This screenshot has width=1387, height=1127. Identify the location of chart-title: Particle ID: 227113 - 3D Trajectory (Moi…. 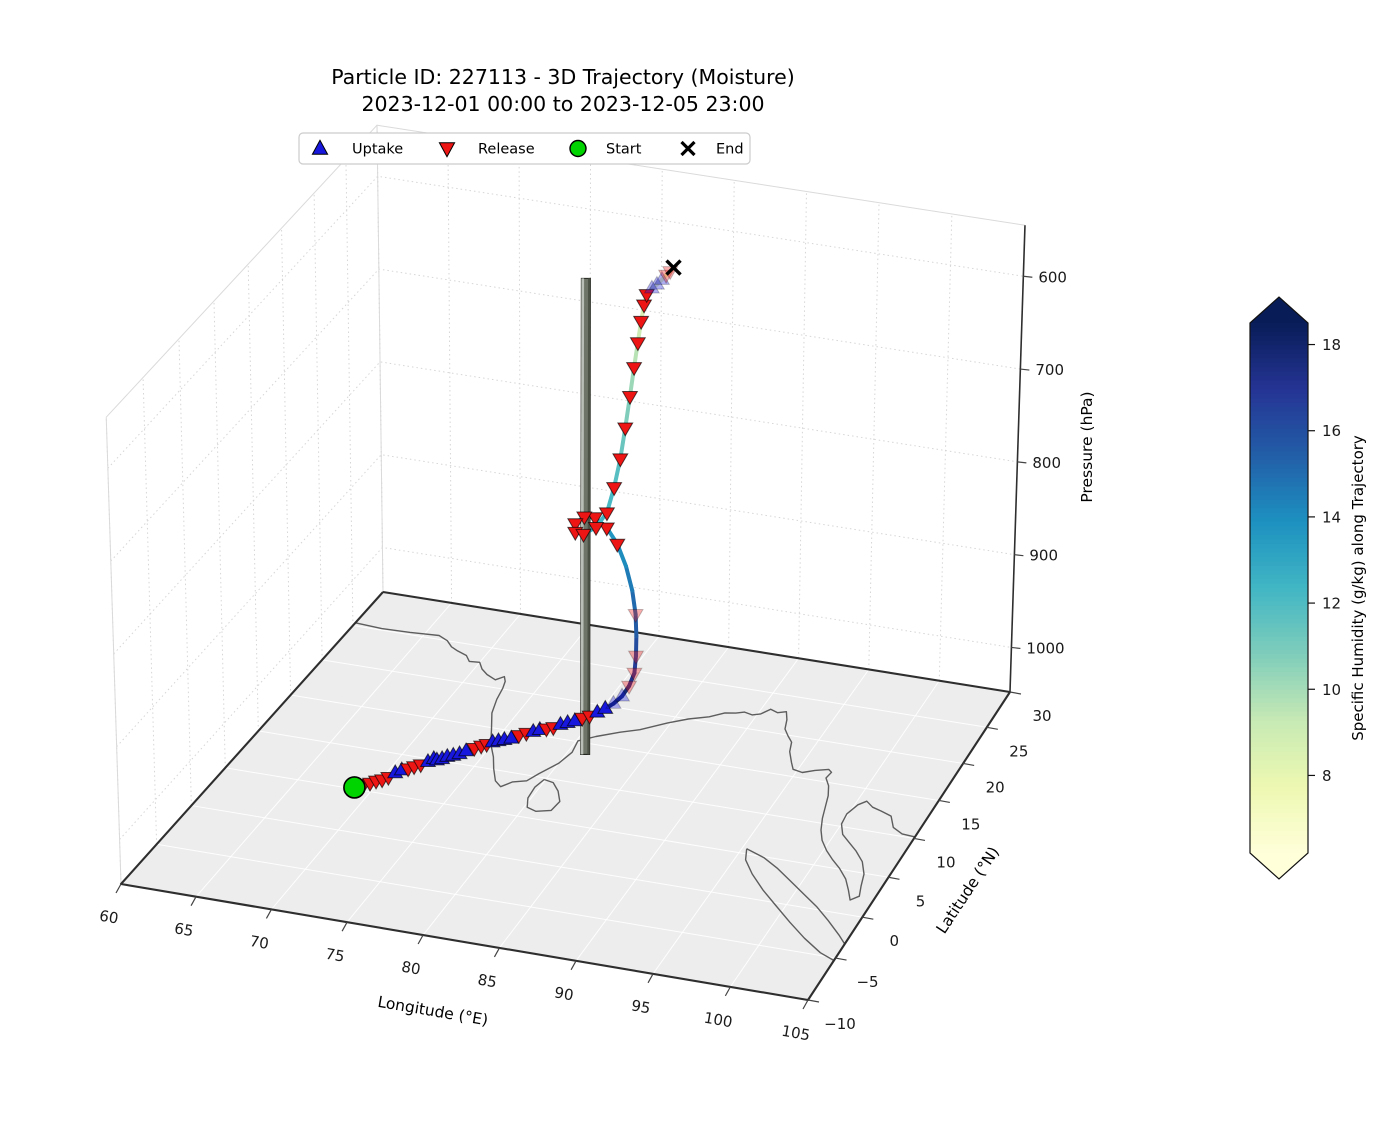
(563, 77).